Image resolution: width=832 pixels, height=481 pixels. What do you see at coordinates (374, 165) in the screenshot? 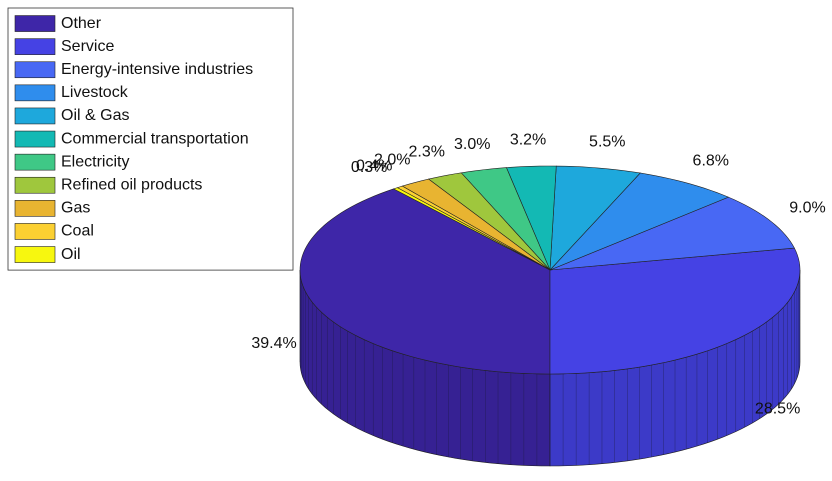
I see `data-label: 0.4%` at bounding box center [374, 165].